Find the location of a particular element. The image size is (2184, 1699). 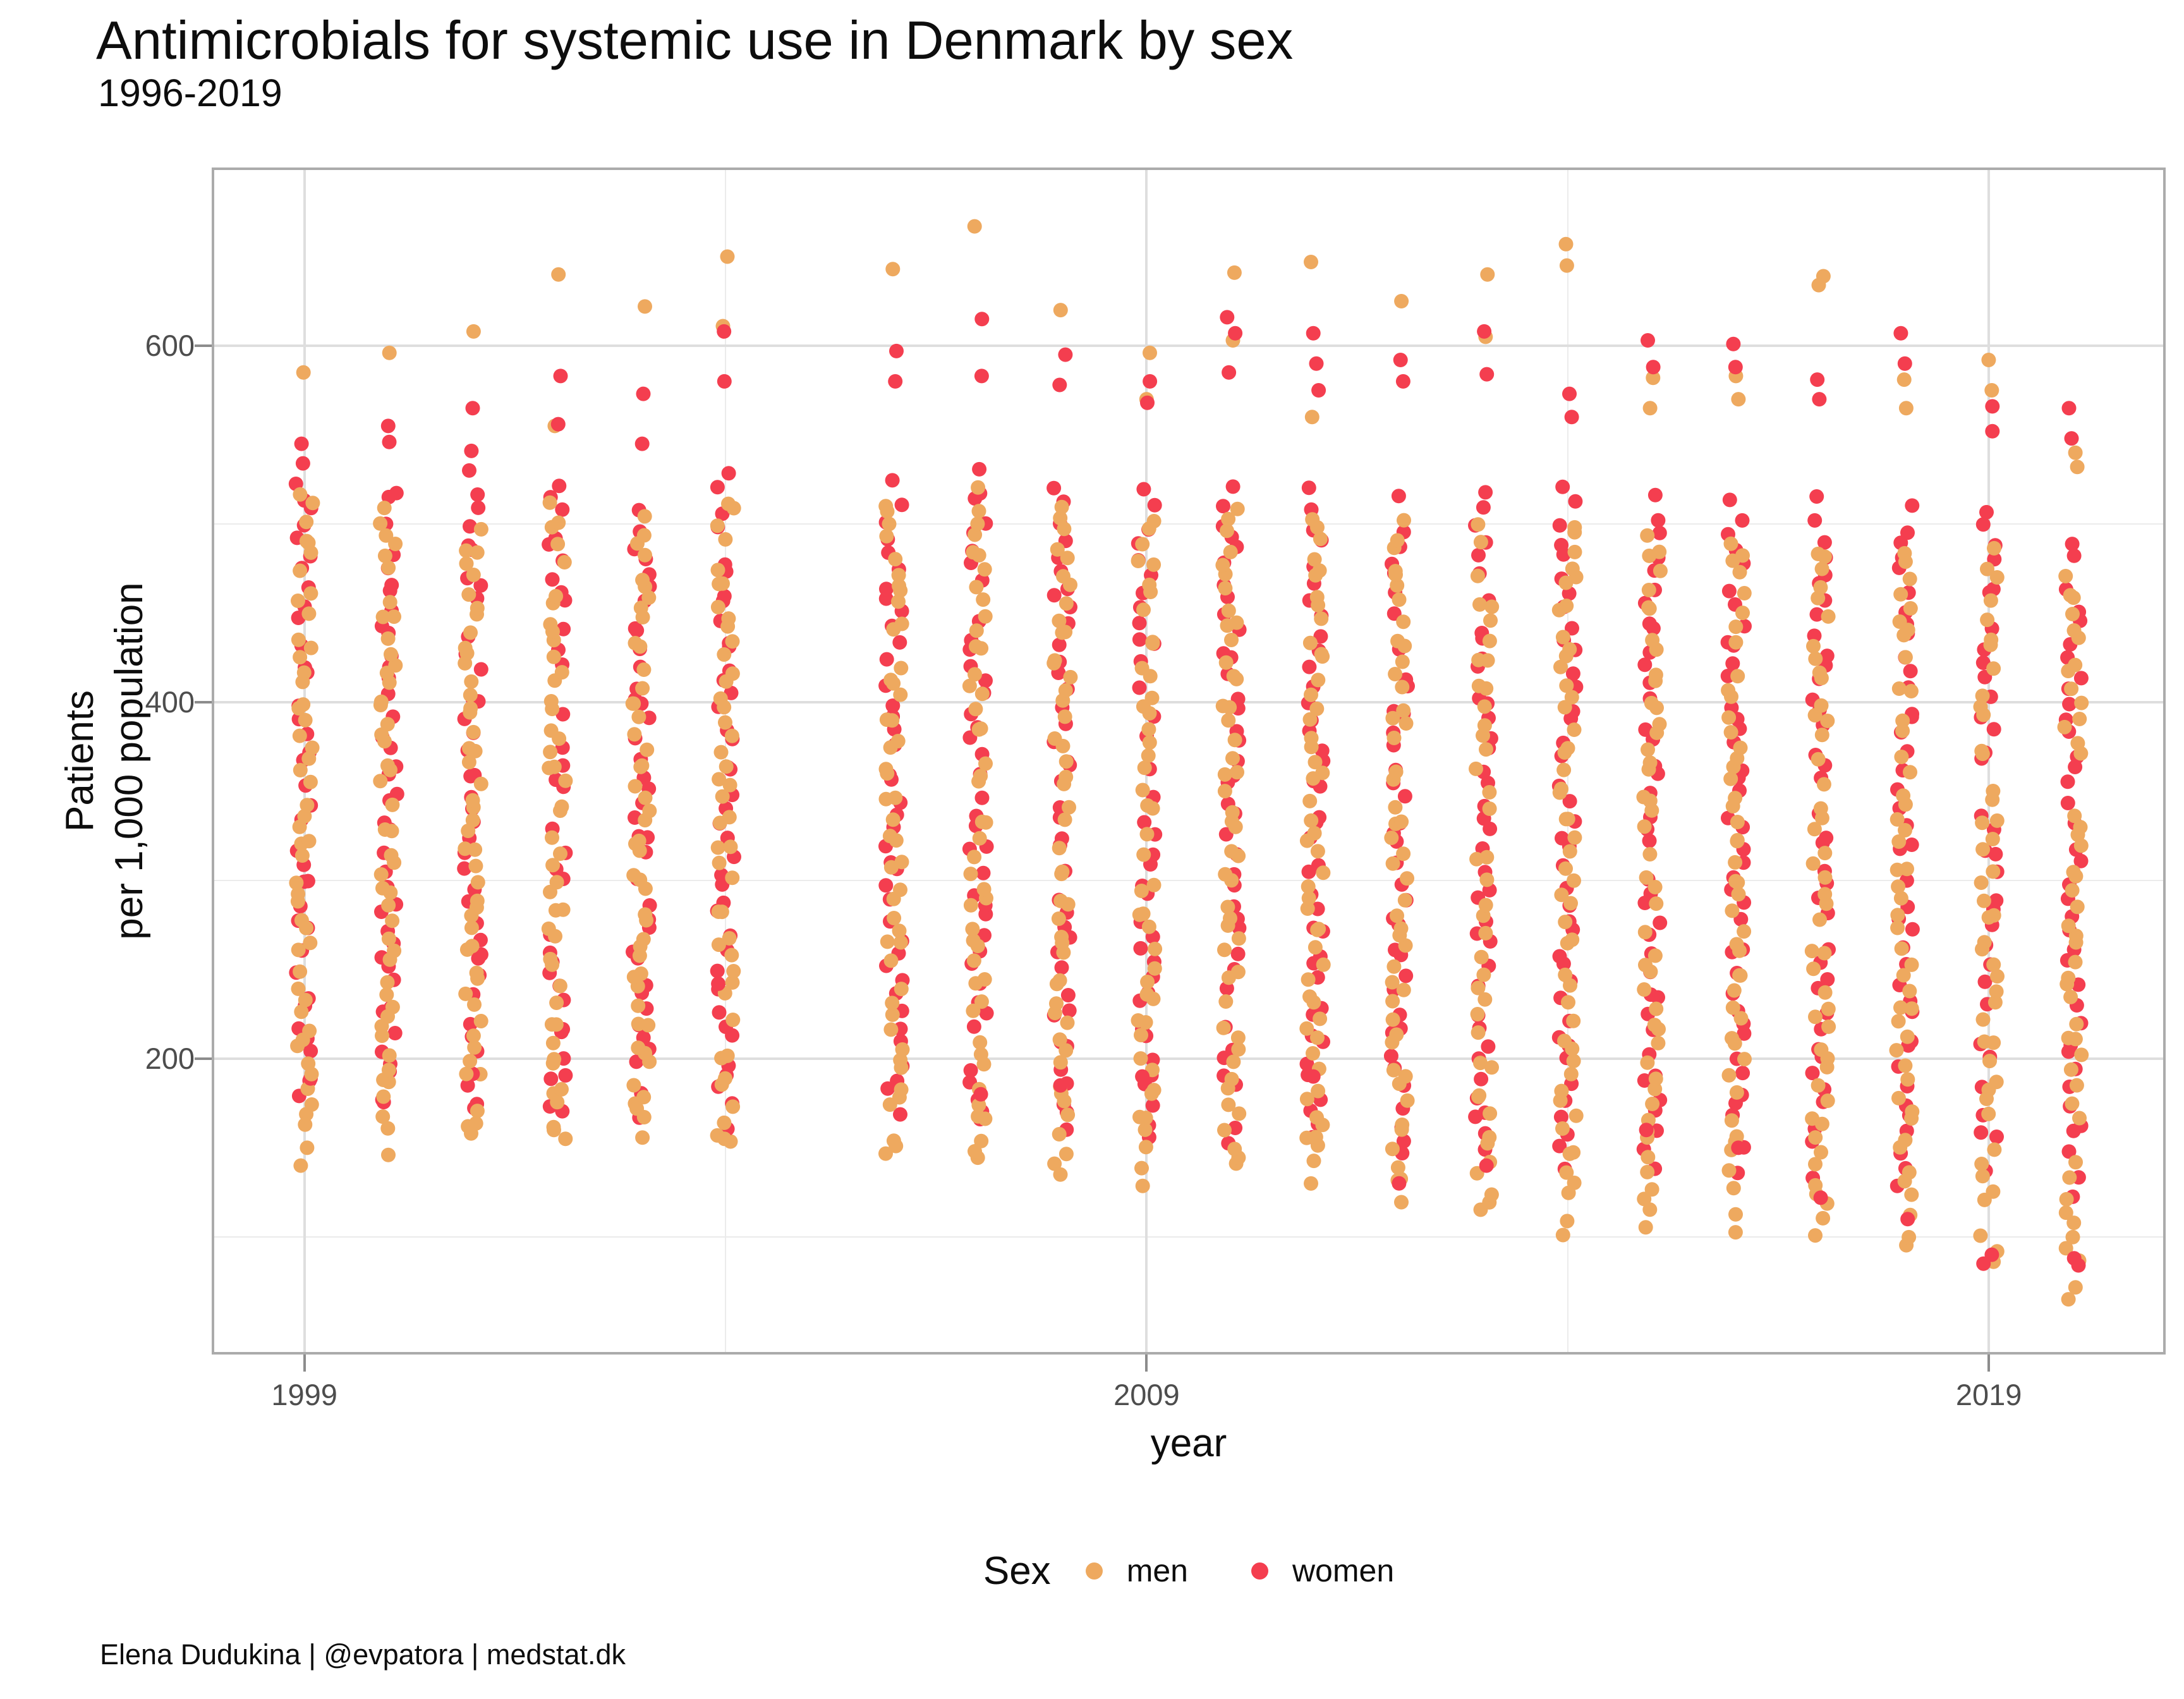

y-tick-label: 200 is located at coordinates (170, 1058).